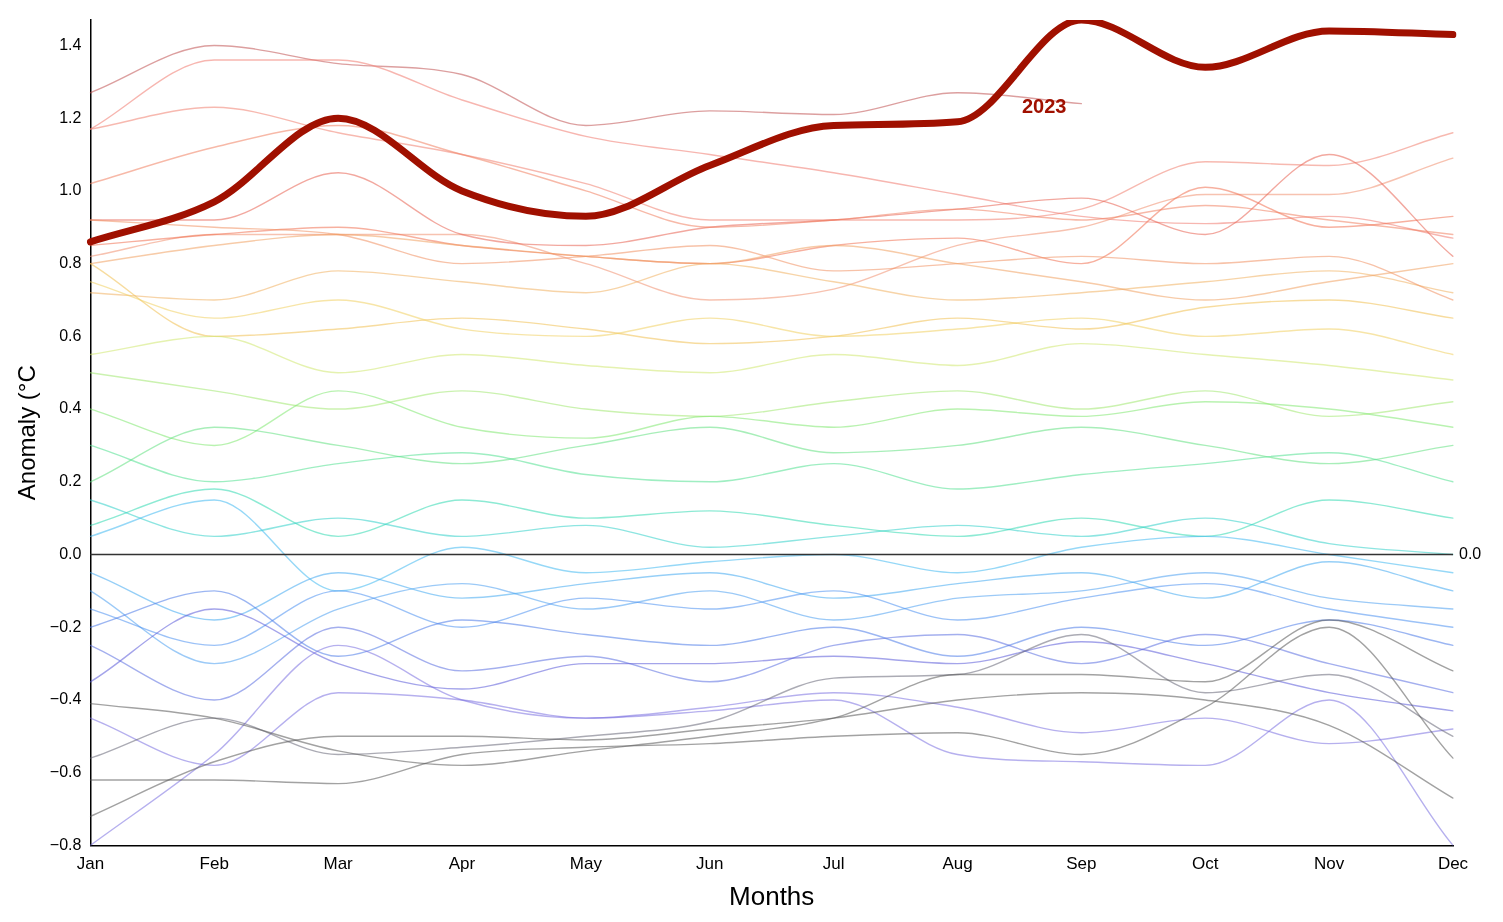  What do you see at coordinates (586, 864) in the screenshot?
I see `x-tick-label: May` at bounding box center [586, 864].